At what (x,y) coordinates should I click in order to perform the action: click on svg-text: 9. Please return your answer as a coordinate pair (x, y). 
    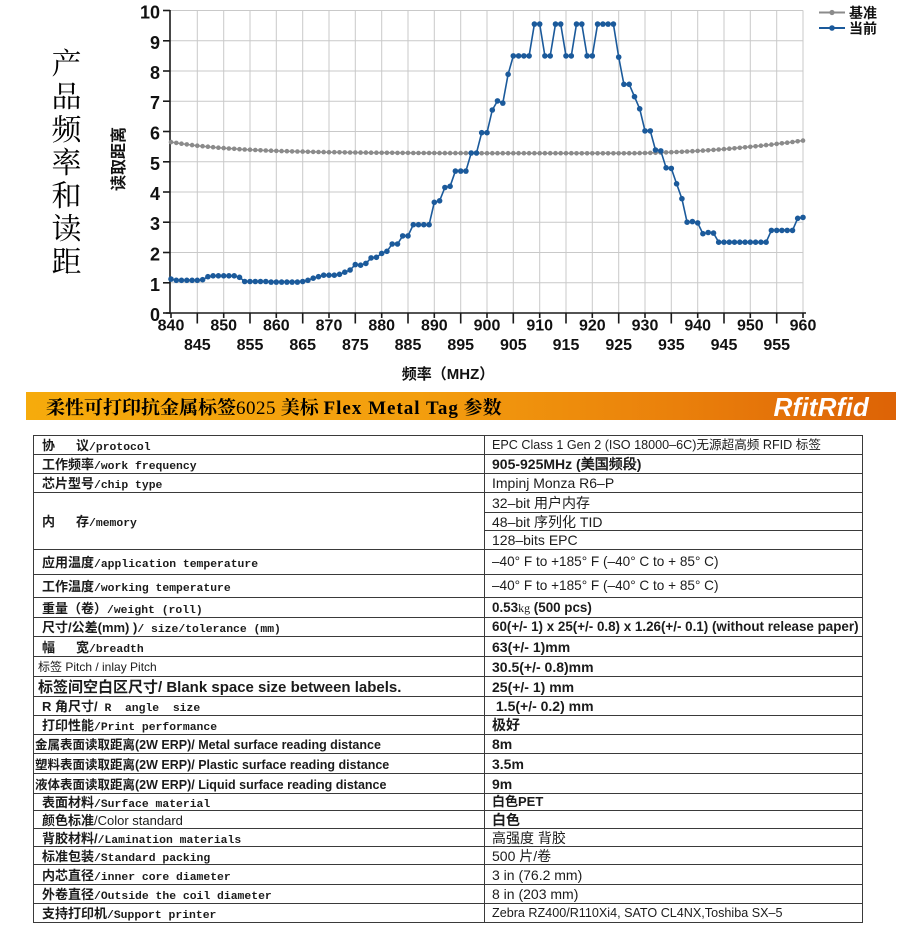
    Looking at the image, I should click on (155, 43).